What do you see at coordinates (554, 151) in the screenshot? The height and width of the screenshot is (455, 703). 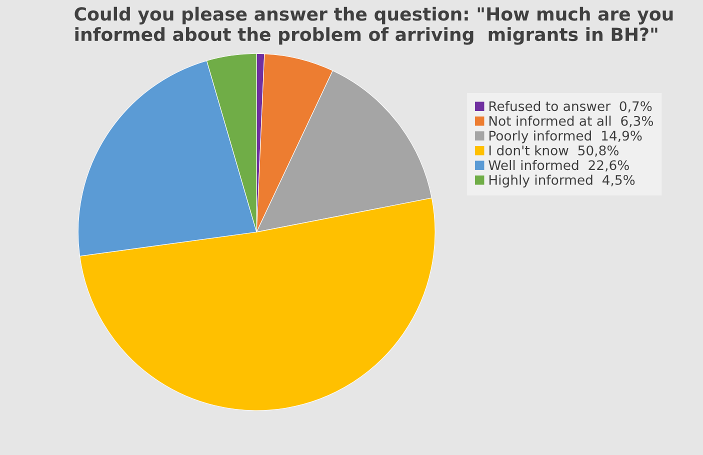 I see `legend-label: I don't know 50,8%` at bounding box center [554, 151].